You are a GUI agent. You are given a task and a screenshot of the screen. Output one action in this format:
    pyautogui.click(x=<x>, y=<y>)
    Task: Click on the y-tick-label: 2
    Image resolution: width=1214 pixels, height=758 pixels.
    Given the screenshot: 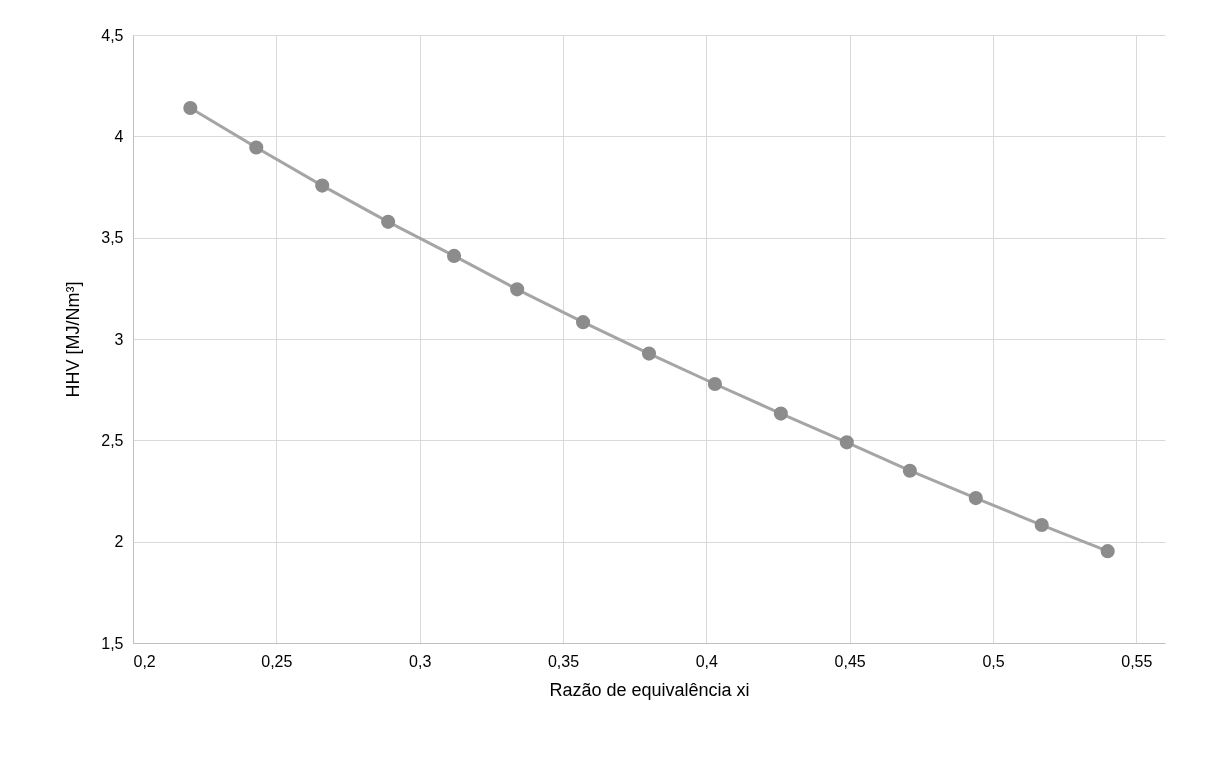 What is the action you would take?
    pyautogui.click(x=119, y=542)
    